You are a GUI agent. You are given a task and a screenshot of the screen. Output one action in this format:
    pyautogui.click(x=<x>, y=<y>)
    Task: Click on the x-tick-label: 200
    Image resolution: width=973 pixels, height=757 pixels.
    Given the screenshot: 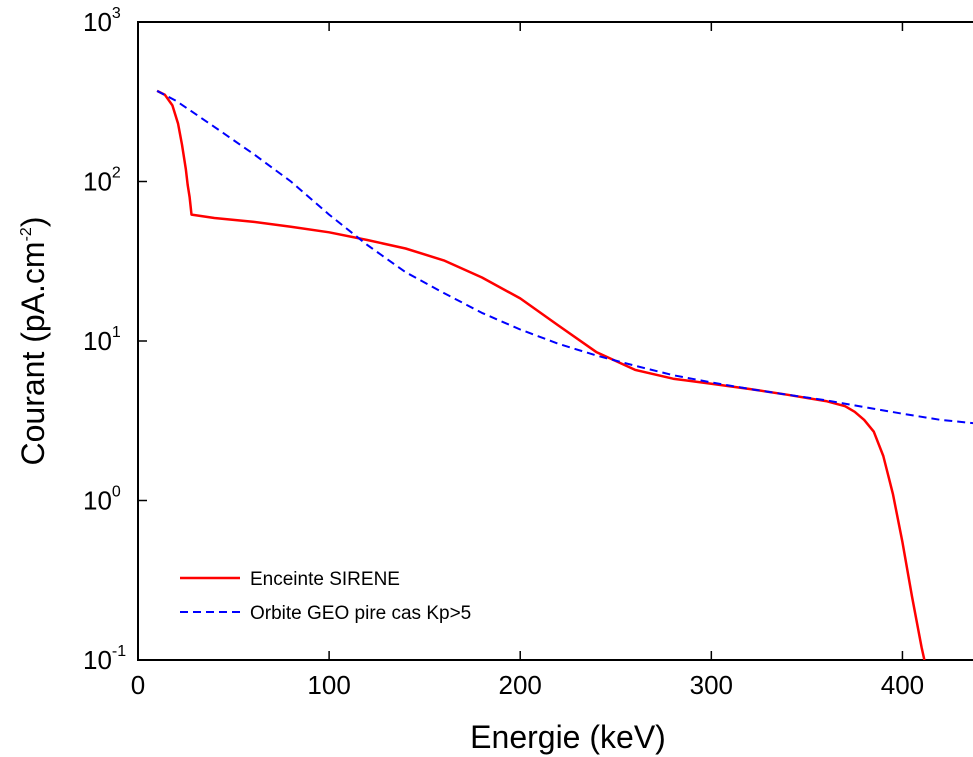 What is the action you would take?
    pyautogui.click(x=520, y=685)
    